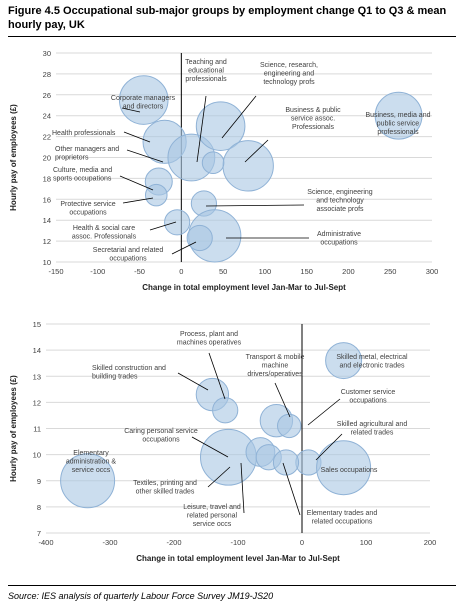 The image size is (462, 609). What do you see at coordinates (37, 324) in the screenshot?
I see `y-tick-label: 15` at bounding box center [37, 324].